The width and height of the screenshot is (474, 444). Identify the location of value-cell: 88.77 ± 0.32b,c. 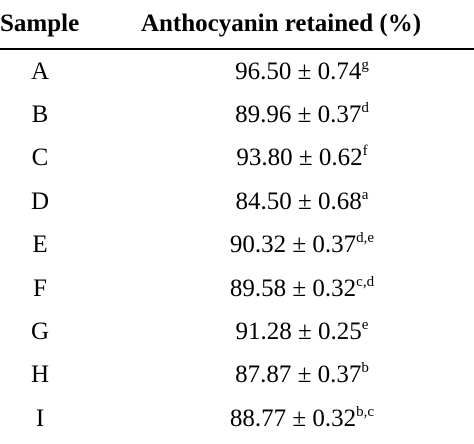
(281, 418).